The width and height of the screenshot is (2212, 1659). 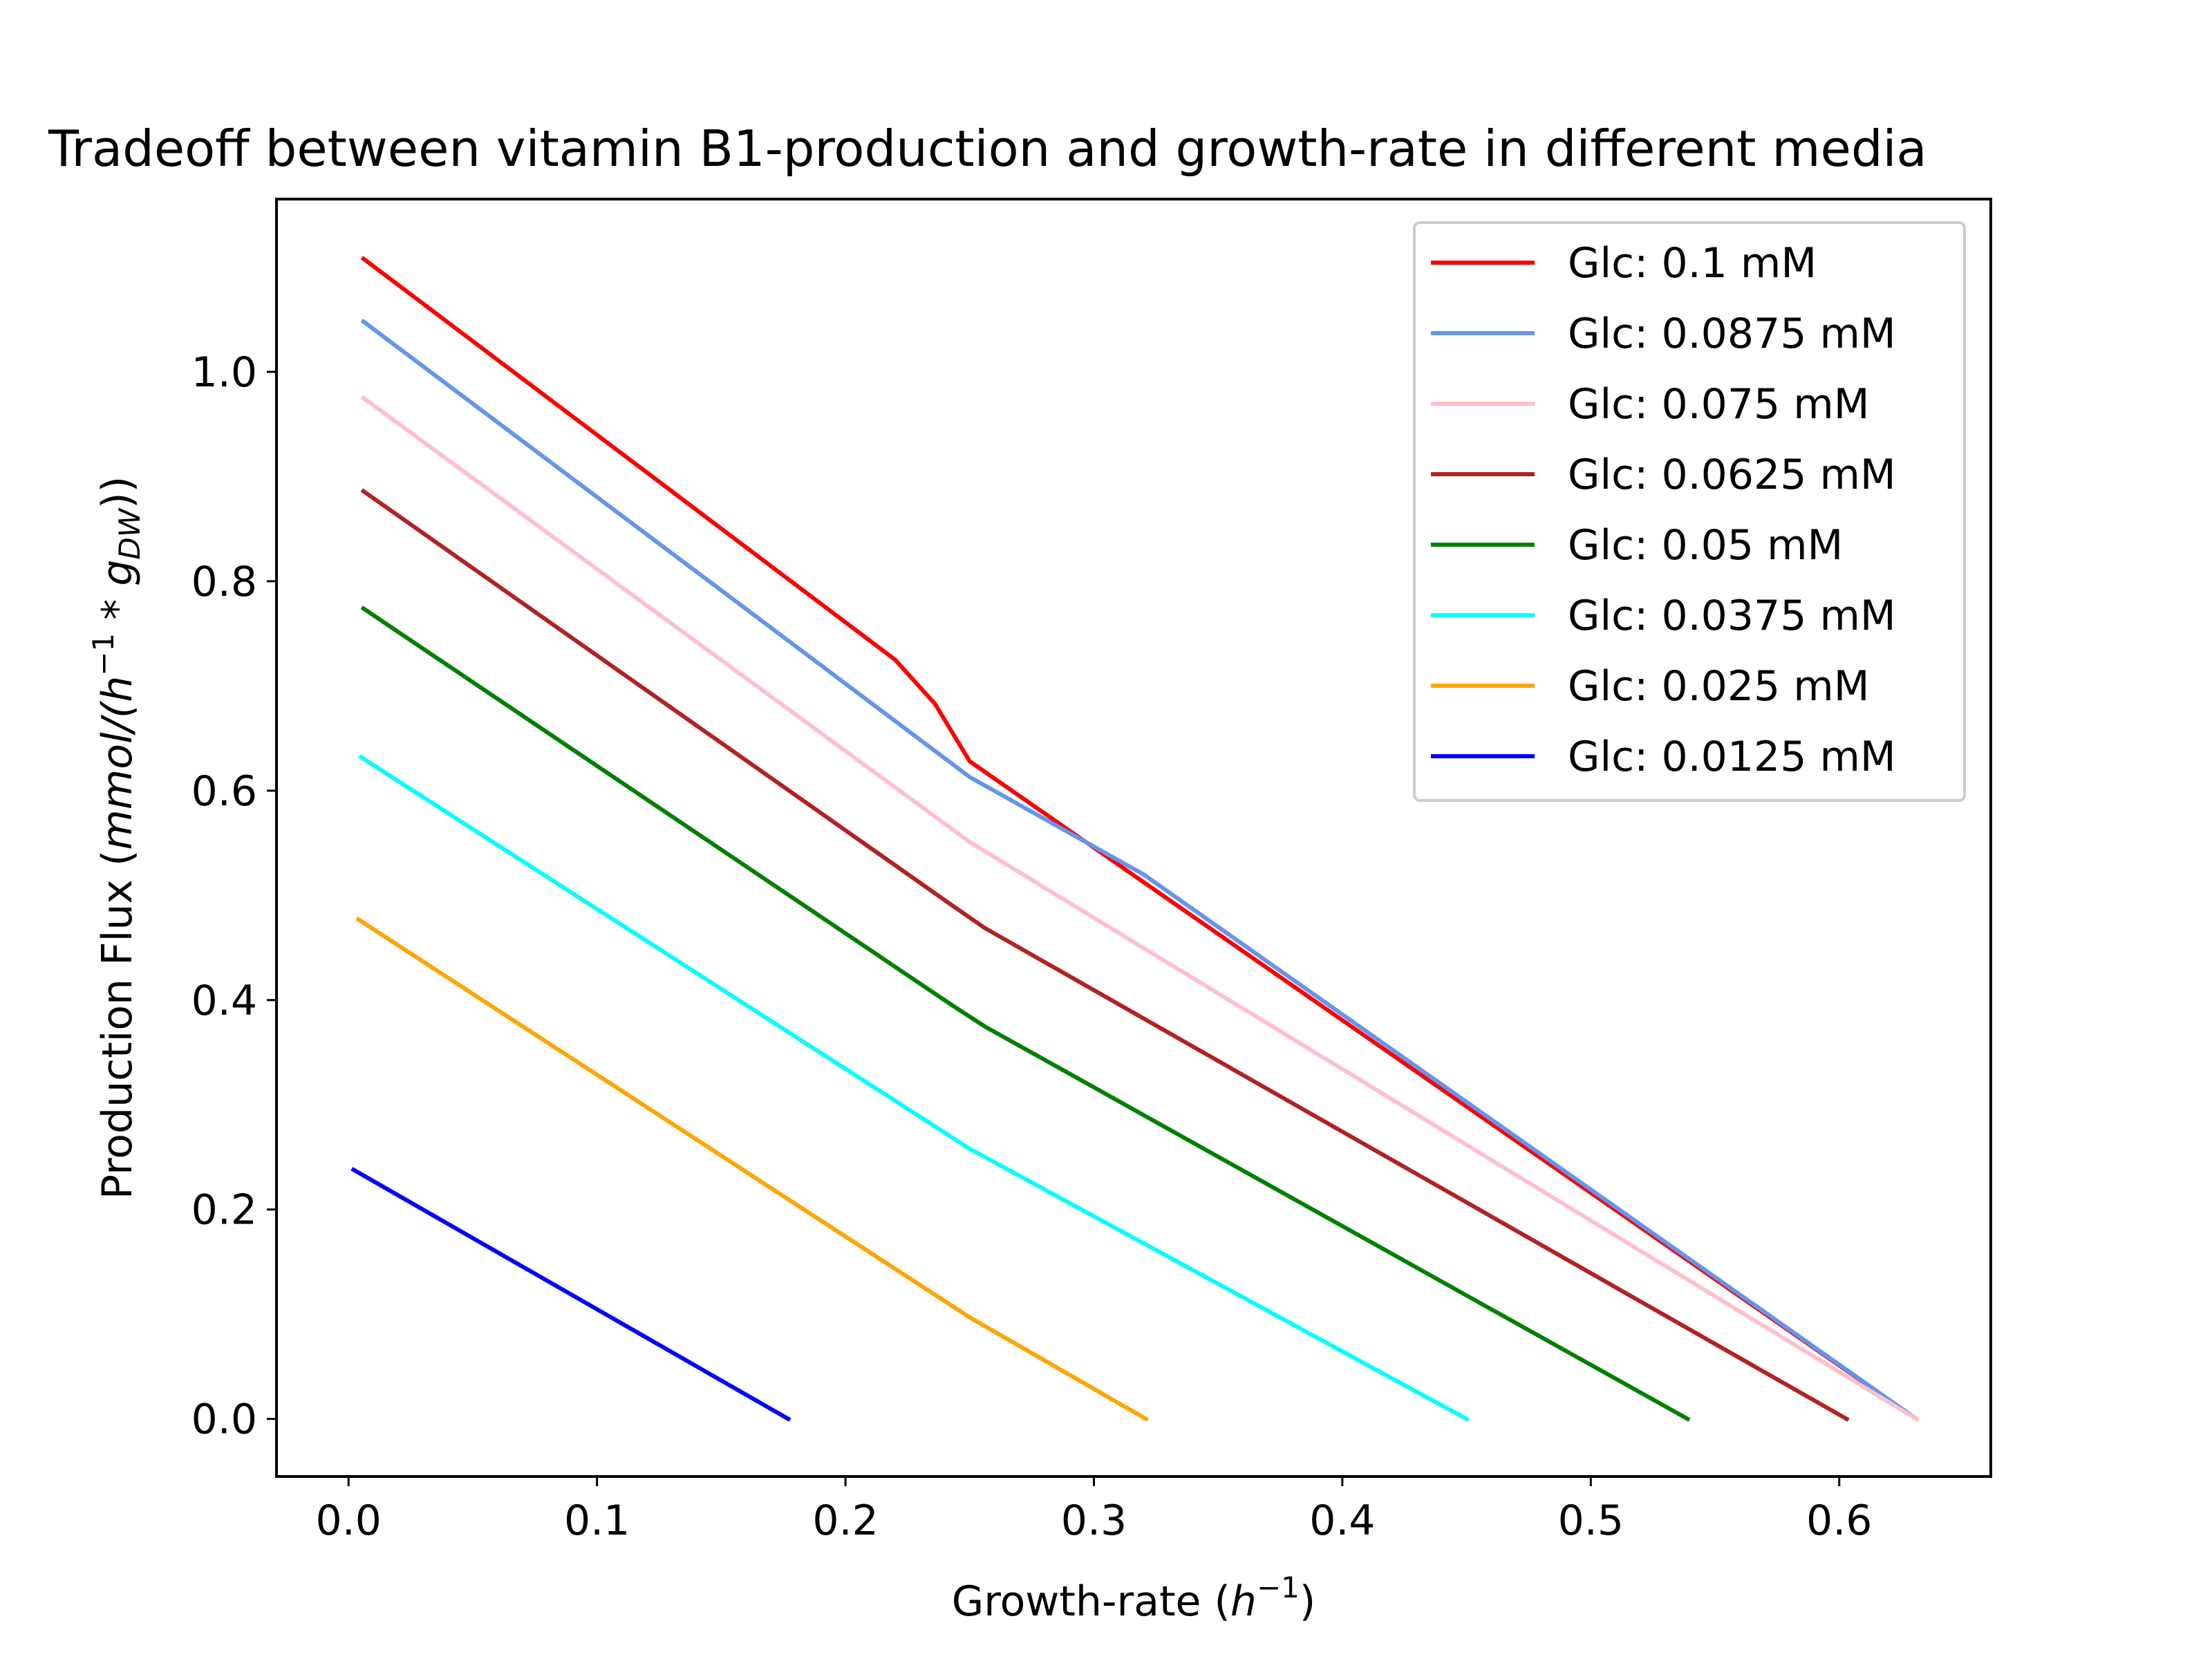 I want to click on x-tick-label: 0.4, so click(x=1342, y=1521).